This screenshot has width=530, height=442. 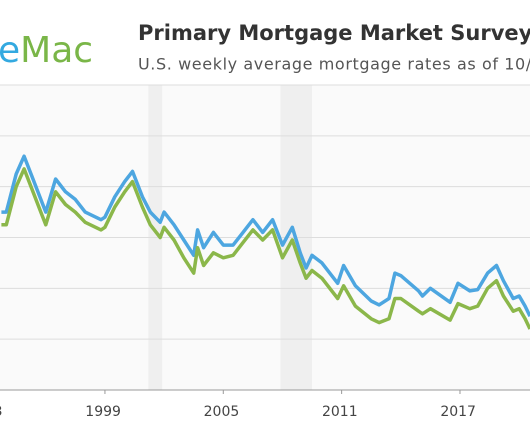 What do you see at coordinates (222, 412) in the screenshot?
I see `x-tick-label: 2005` at bounding box center [222, 412].